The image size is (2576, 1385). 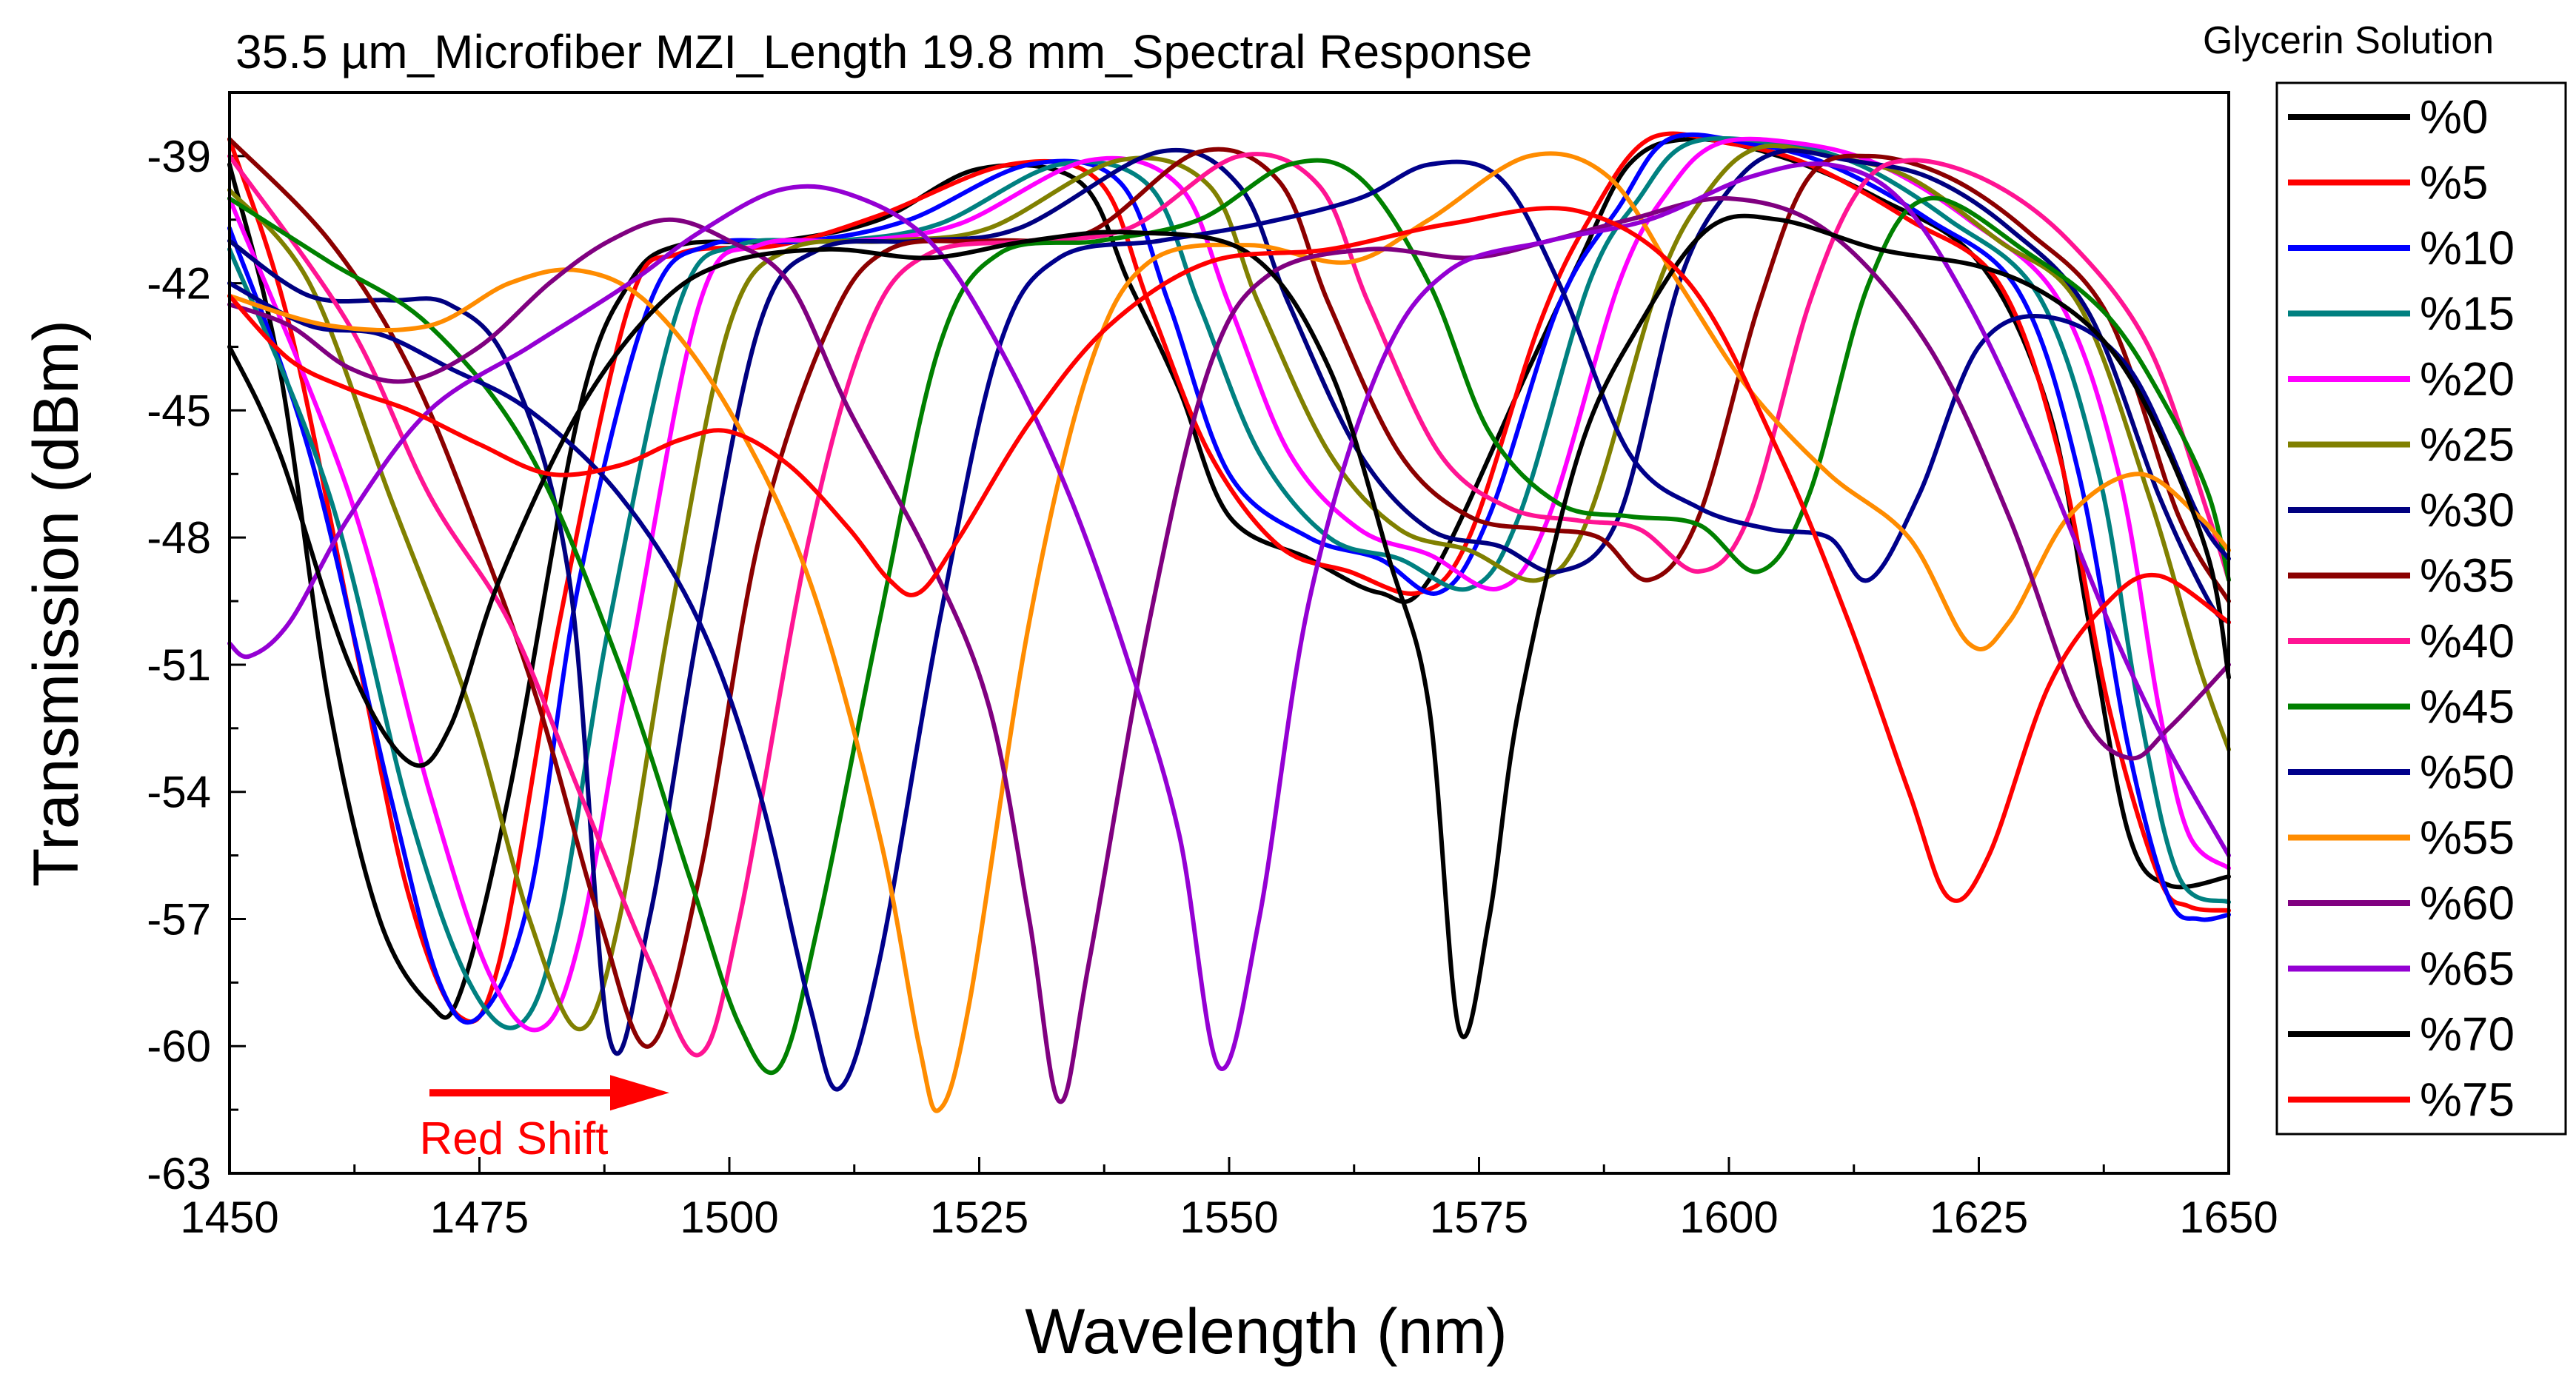 I want to click on y-tick-label: -39, so click(x=179, y=156).